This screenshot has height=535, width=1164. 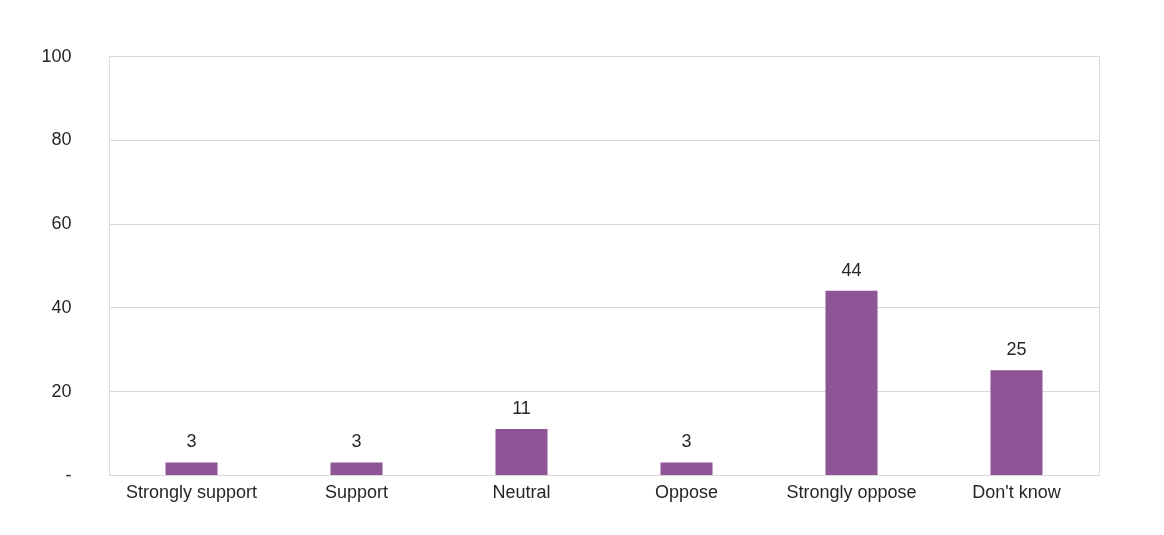 What do you see at coordinates (686, 491) in the screenshot?
I see `x-tick-label: Oppose` at bounding box center [686, 491].